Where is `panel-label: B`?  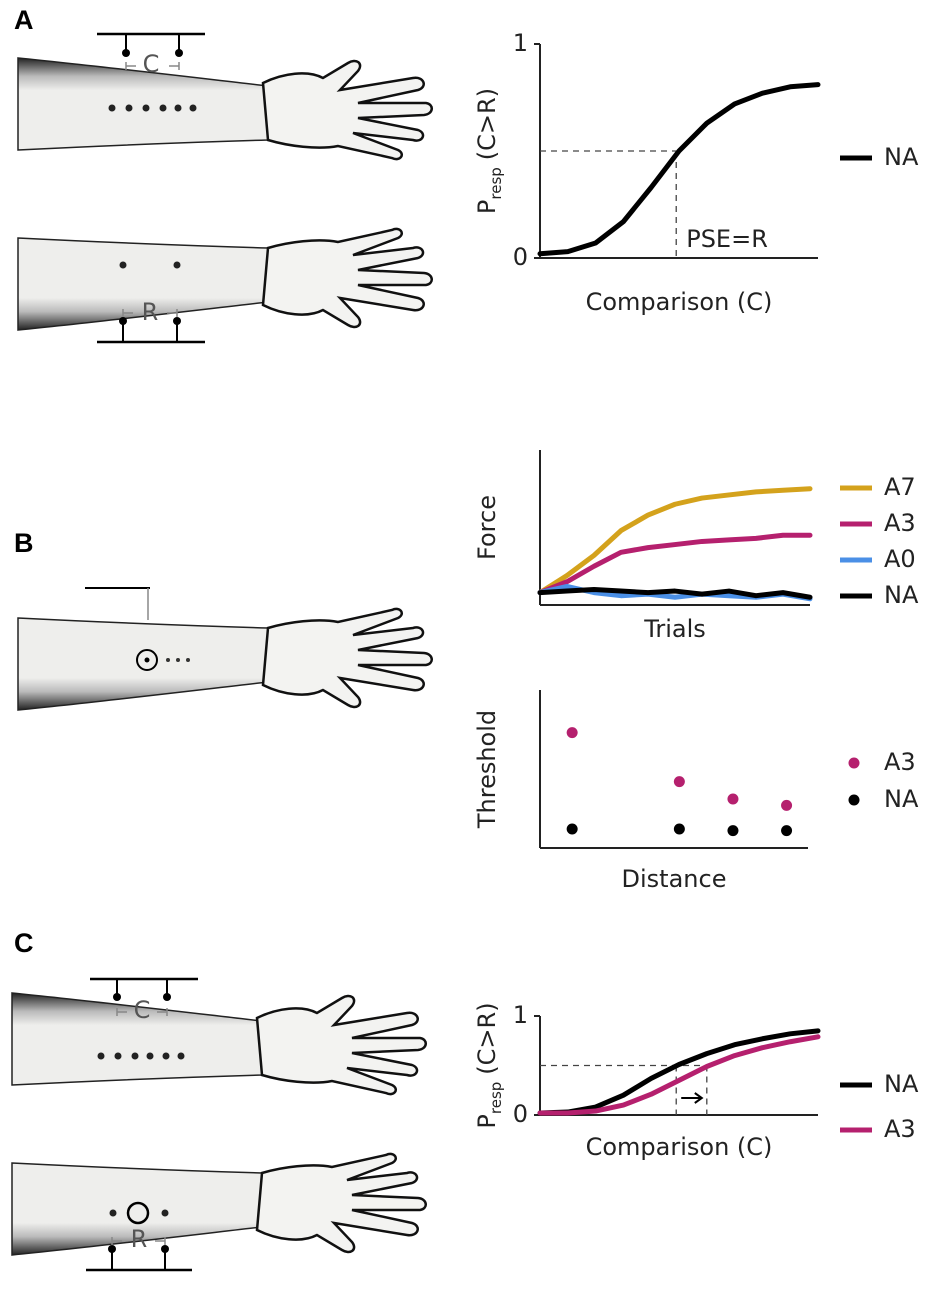
panel-label: B is located at coordinates (24, 543).